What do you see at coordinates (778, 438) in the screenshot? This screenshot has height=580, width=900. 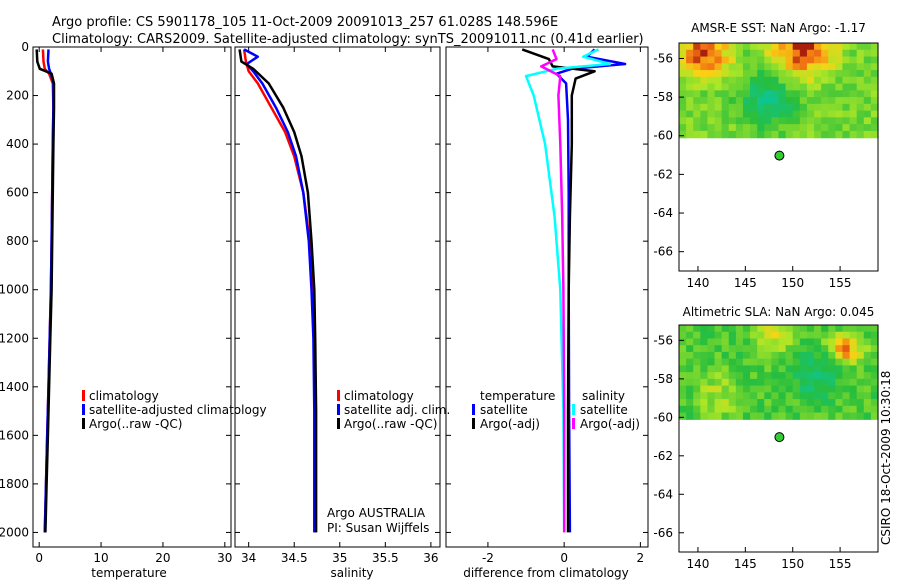 I see `sla_map-axes-frame` at bounding box center [778, 438].